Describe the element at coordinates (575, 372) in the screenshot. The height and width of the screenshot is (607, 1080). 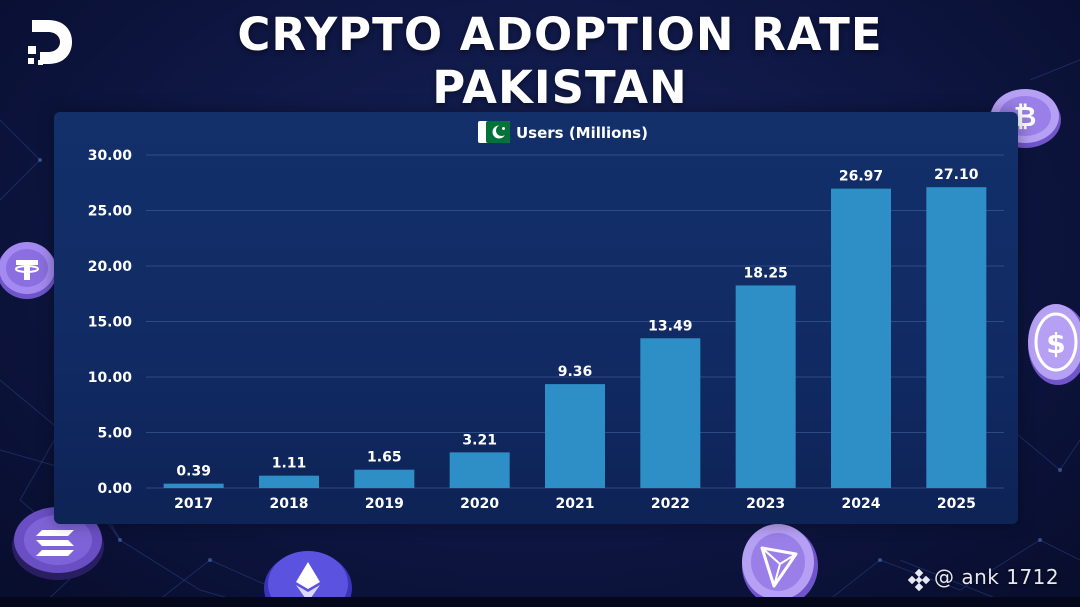
I see `value-label: 9.36` at that location.